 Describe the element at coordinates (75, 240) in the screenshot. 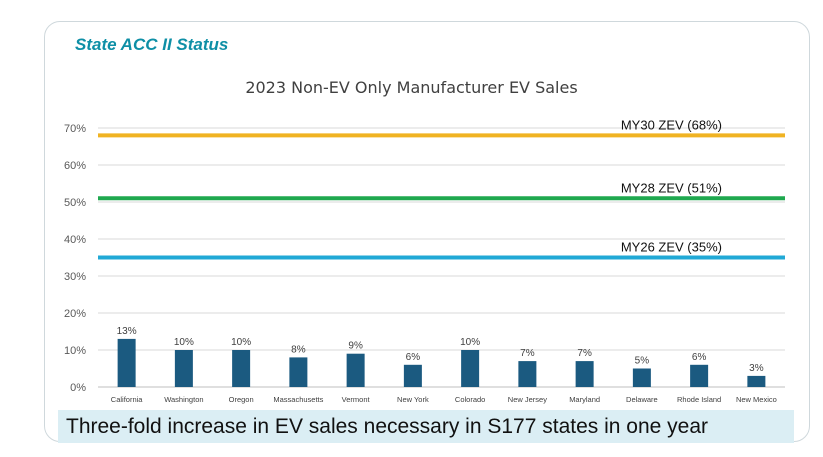

I see `y-tick-label: 40%` at that location.